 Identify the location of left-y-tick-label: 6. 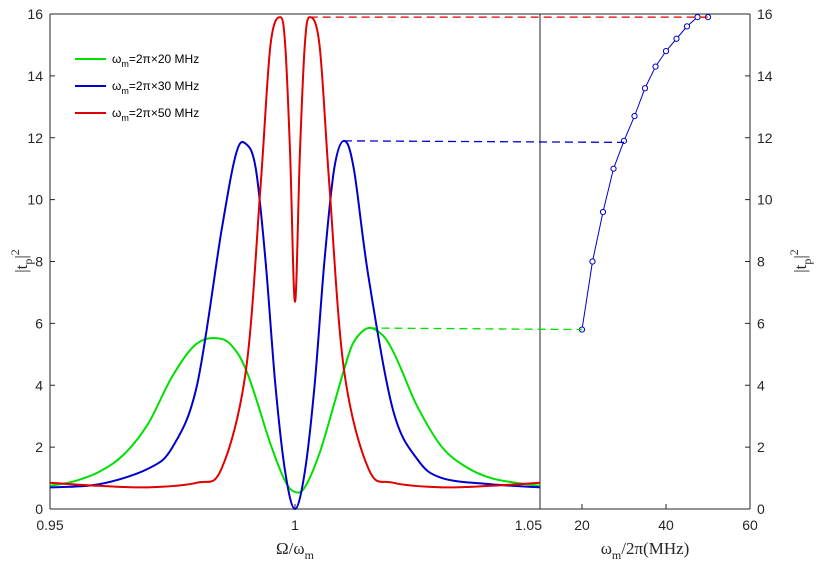
(39, 323).